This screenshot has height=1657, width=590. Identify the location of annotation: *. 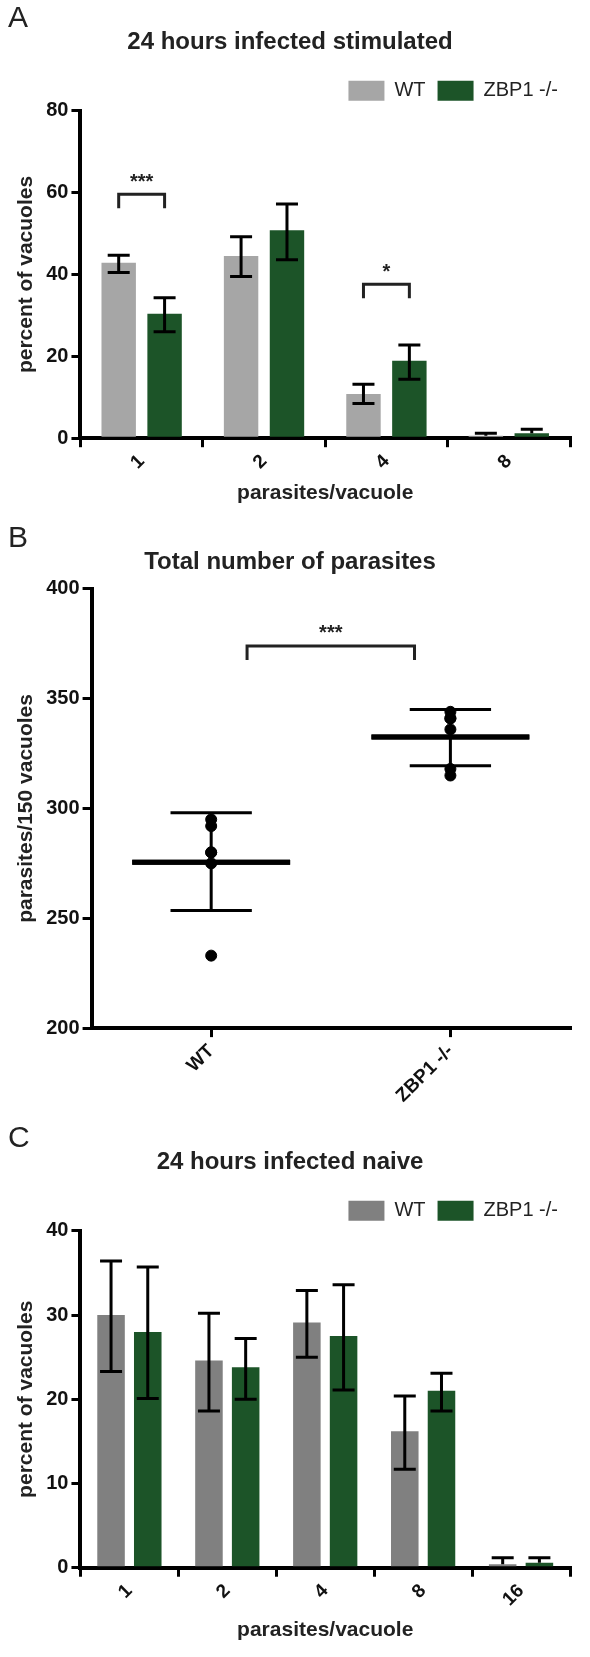
(386, 270).